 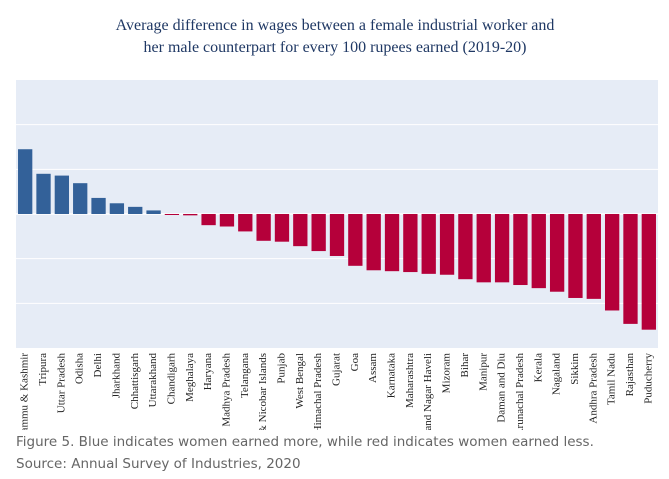 What do you see at coordinates (483, 372) in the screenshot?
I see `x-tick-label-25: Manipur` at bounding box center [483, 372].